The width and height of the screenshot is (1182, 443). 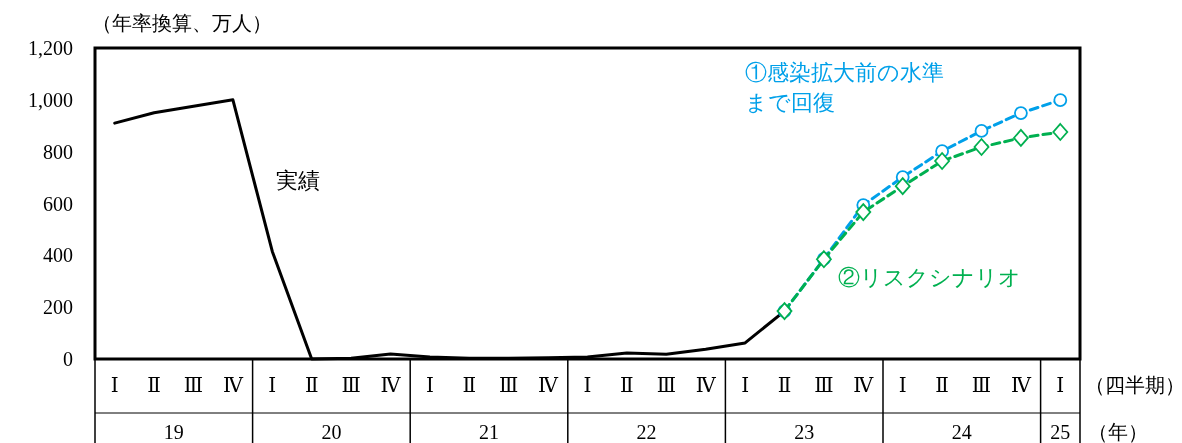 What do you see at coordinates (58, 255) in the screenshot?
I see `y-tick-label: 400` at bounding box center [58, 255].